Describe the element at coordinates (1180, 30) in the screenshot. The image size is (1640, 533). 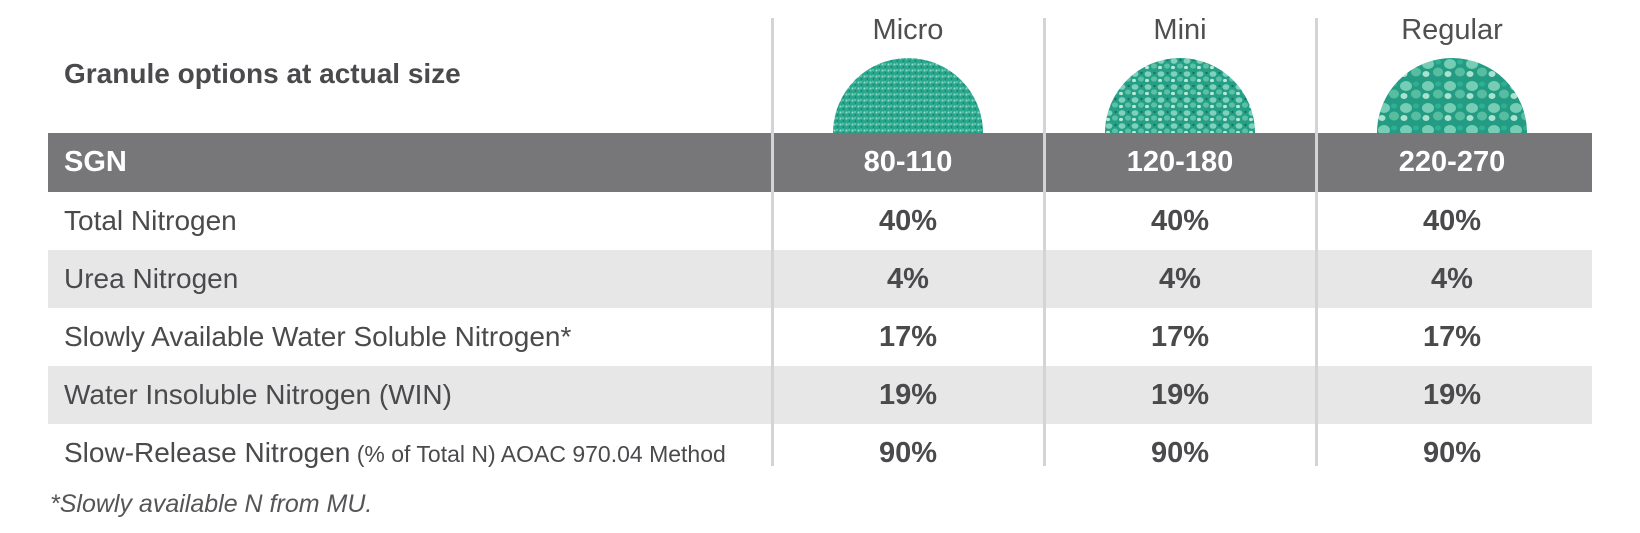
I see `column-name-mini: Mini` at that location.